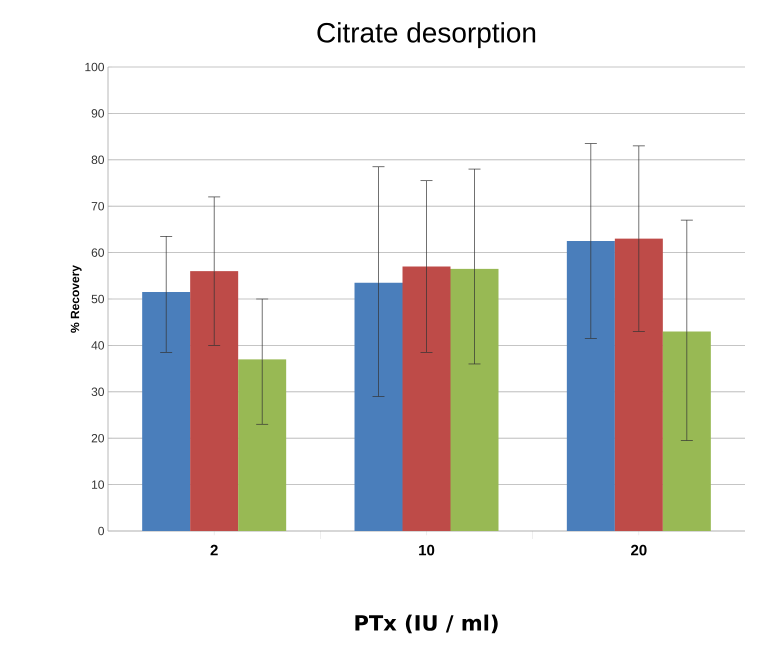 This screenshot has height=669, width=767. Describe the element at coordinates (639, 550) in the screenshot. I see `x-tick-label: 20` at that location.